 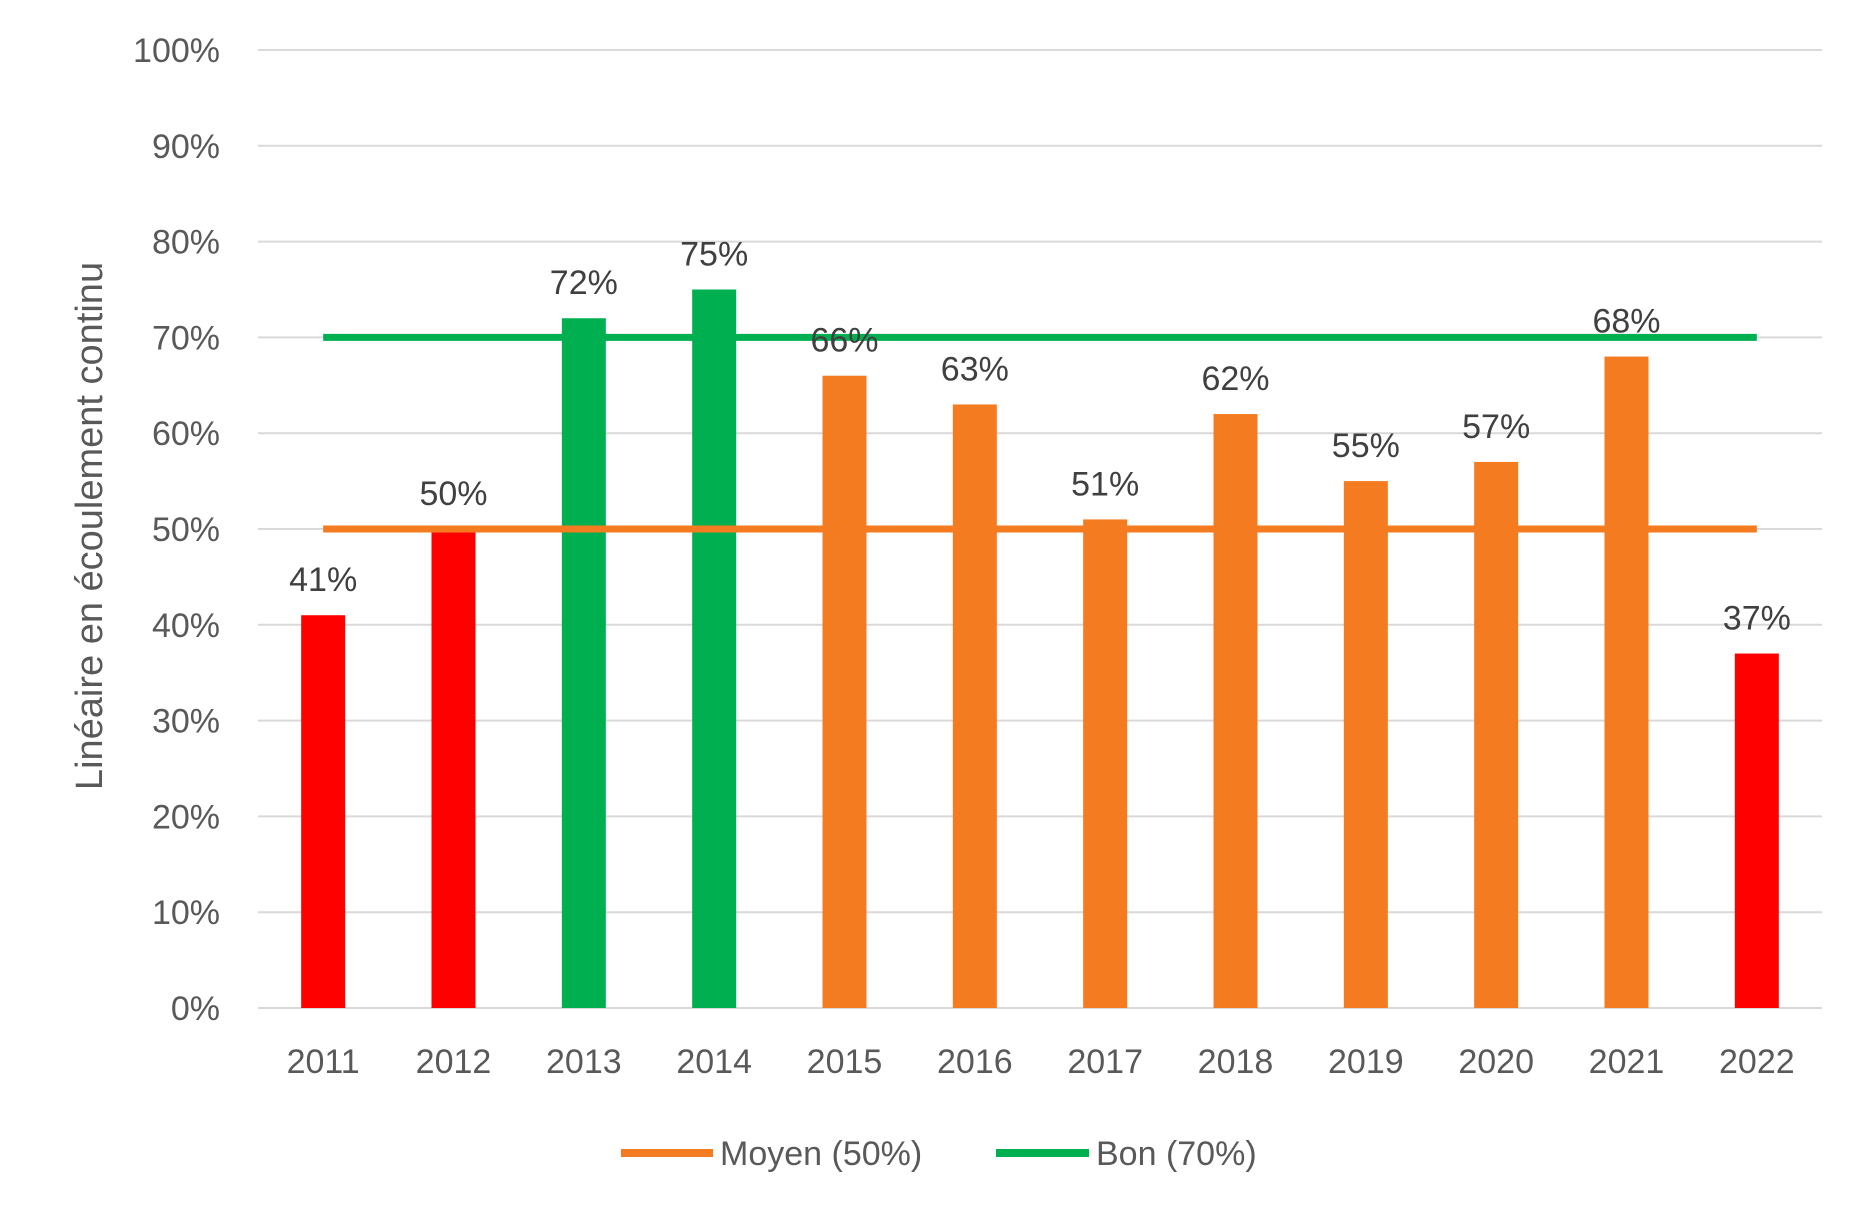 I want to click on data-label: 55%, so click(x=1366, y=446).